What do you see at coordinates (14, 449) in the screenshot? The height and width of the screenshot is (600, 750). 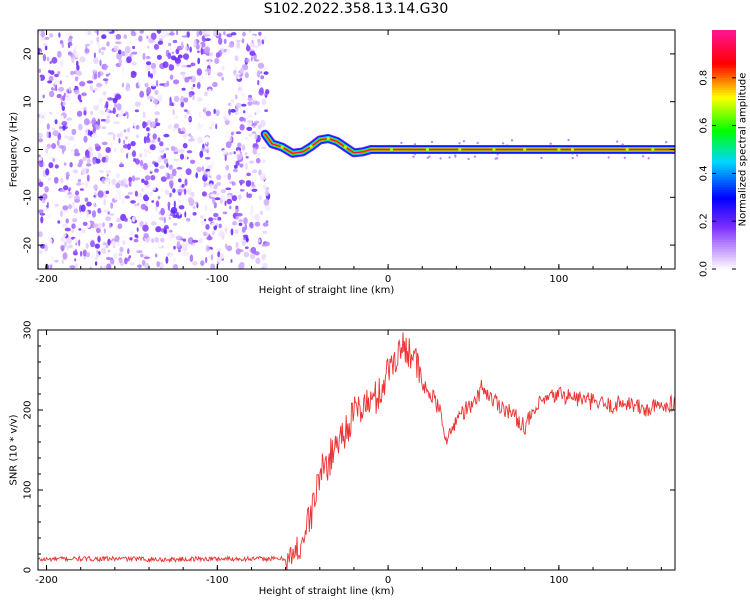 I see `y-axis-label: SNR (10 * v/v)` at bounding box center [14, 449].